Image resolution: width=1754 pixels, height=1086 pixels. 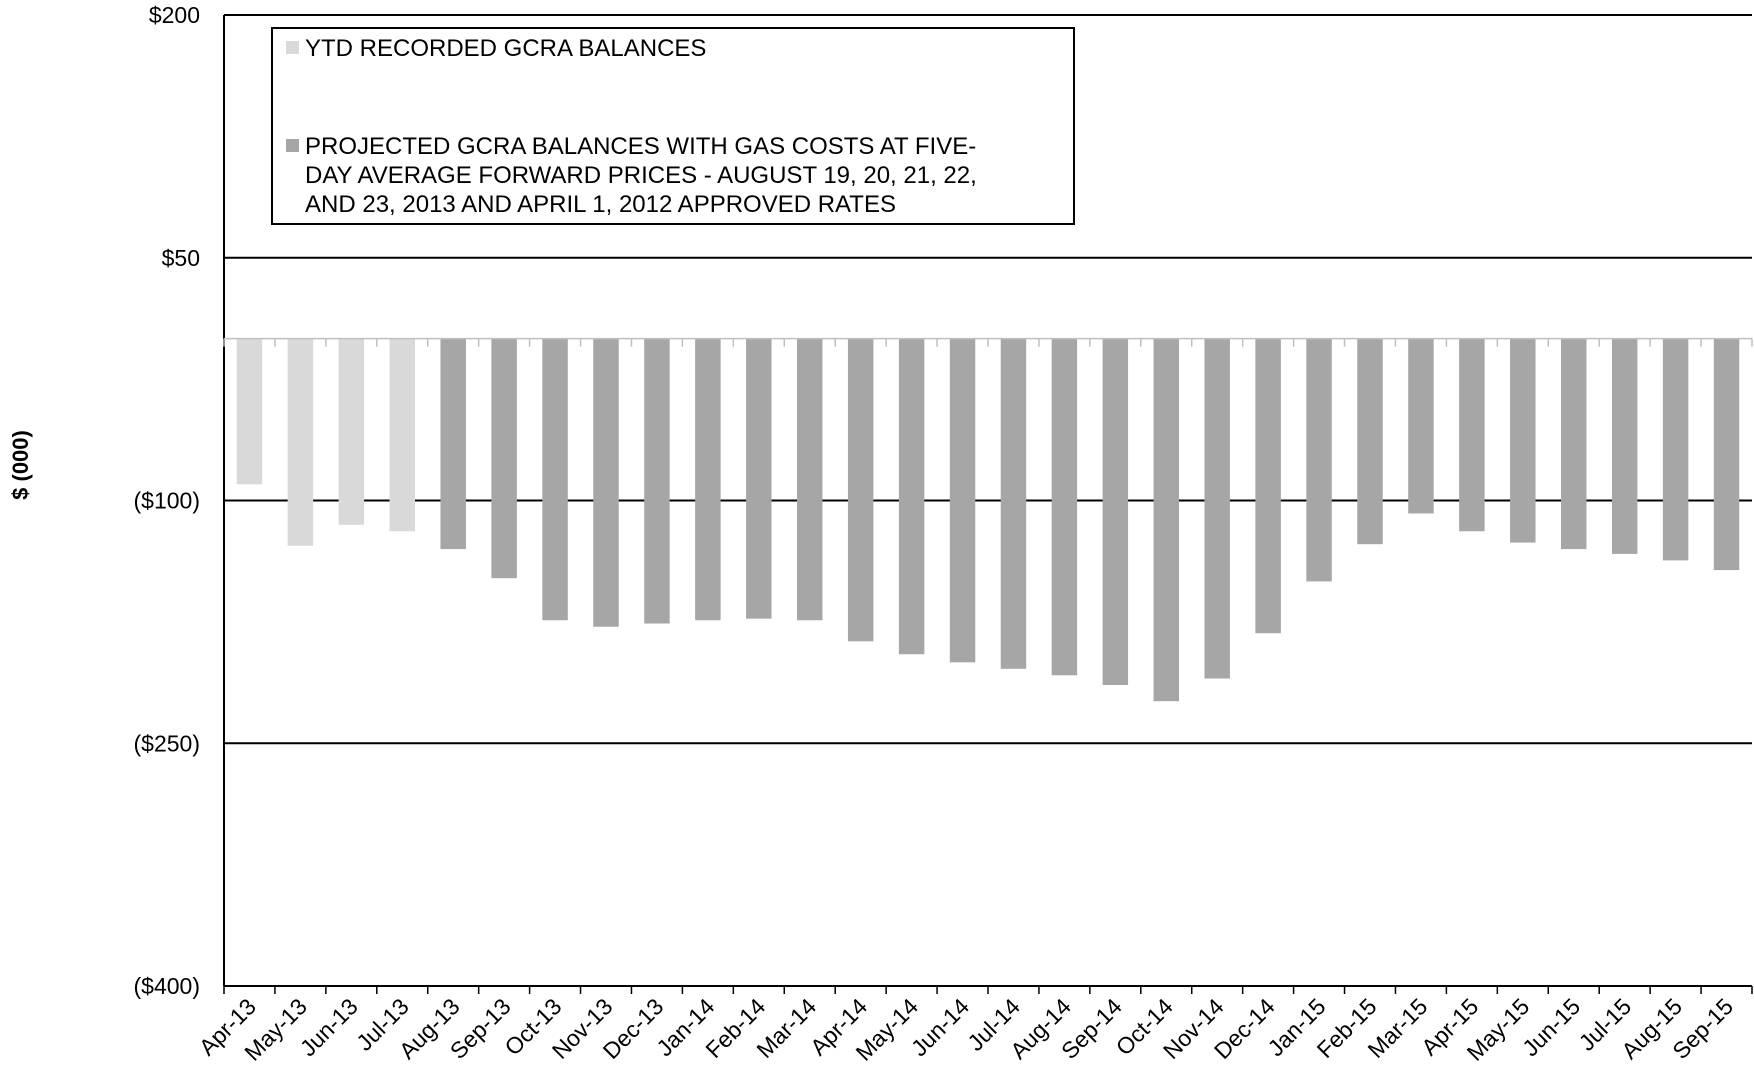 I want to click on legend-entry: YTD RECORDED GCRA BALANCES, so click(x=505, y=48).